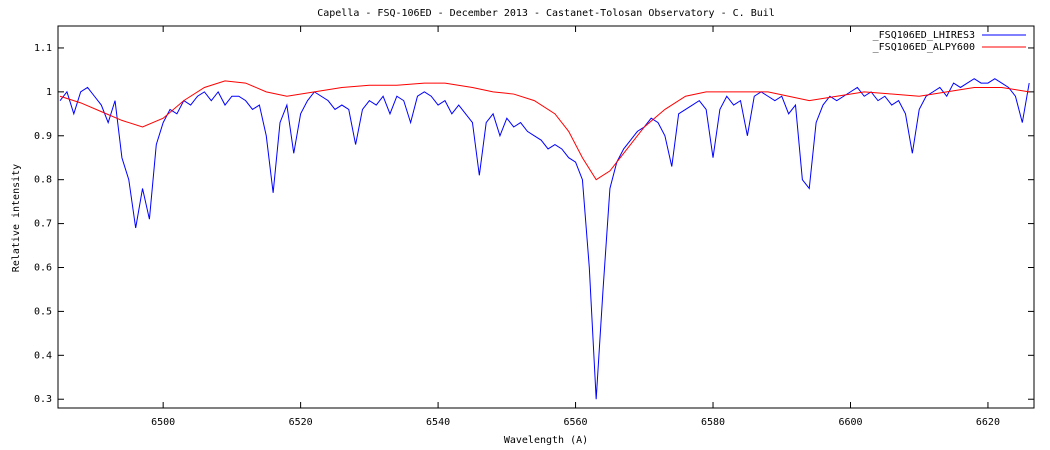 This screenshot has width=1050, height=450. Describe the element at coordinates (43, 180) in the screenshot. I see `y-tick-label: 0.8` at that location.